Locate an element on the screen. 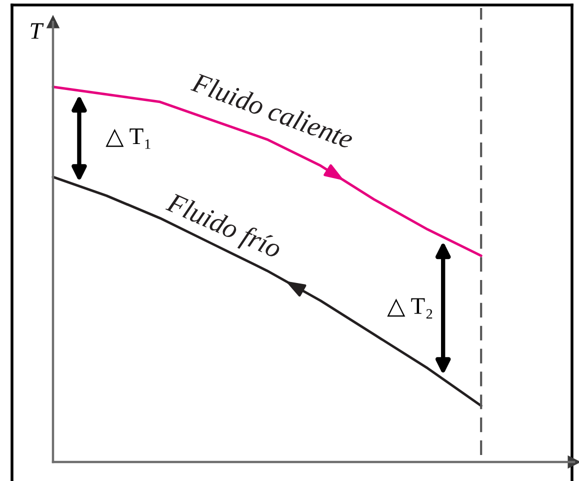 The image size is (579, 481). text: Fluido frío is located at coordinates (223, 227).